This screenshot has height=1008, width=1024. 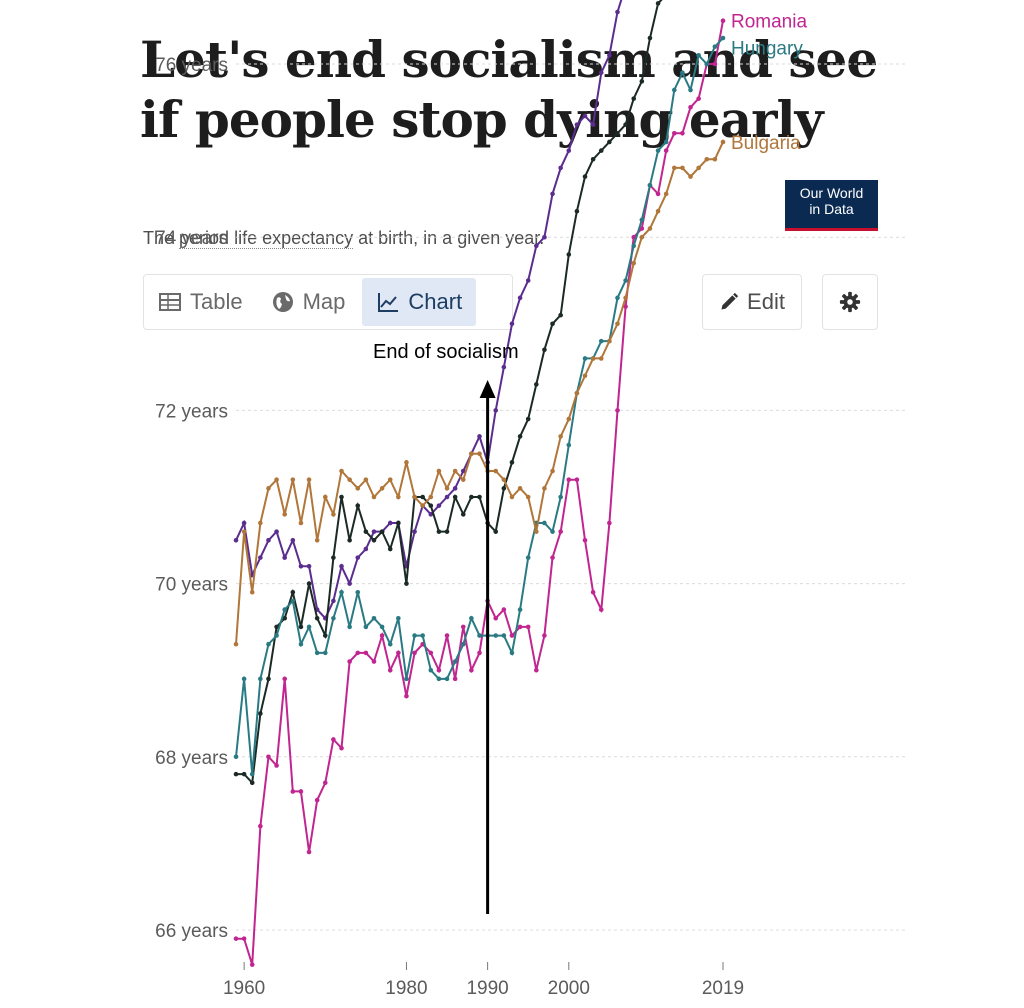 What do you see at coordinates (324, 301) in the screenshot?
I see `tab-map-label: Map` at bounding box center [324, 301].